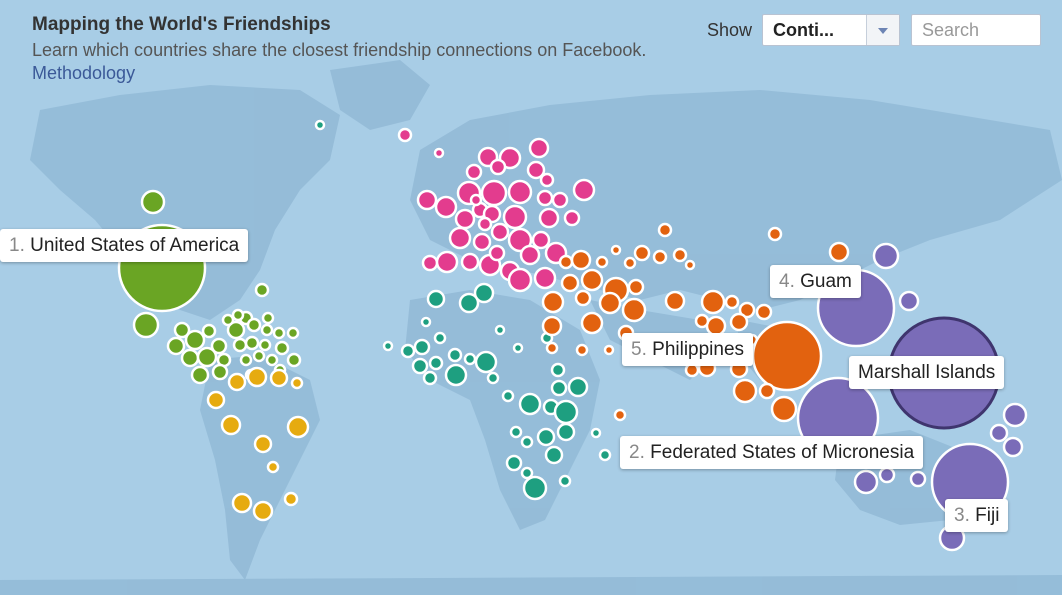  What do you see at coordinates (124, 245) in the screenshot?
I see `label-united-states: 1. United States of America` at bounding box center [124, 245].